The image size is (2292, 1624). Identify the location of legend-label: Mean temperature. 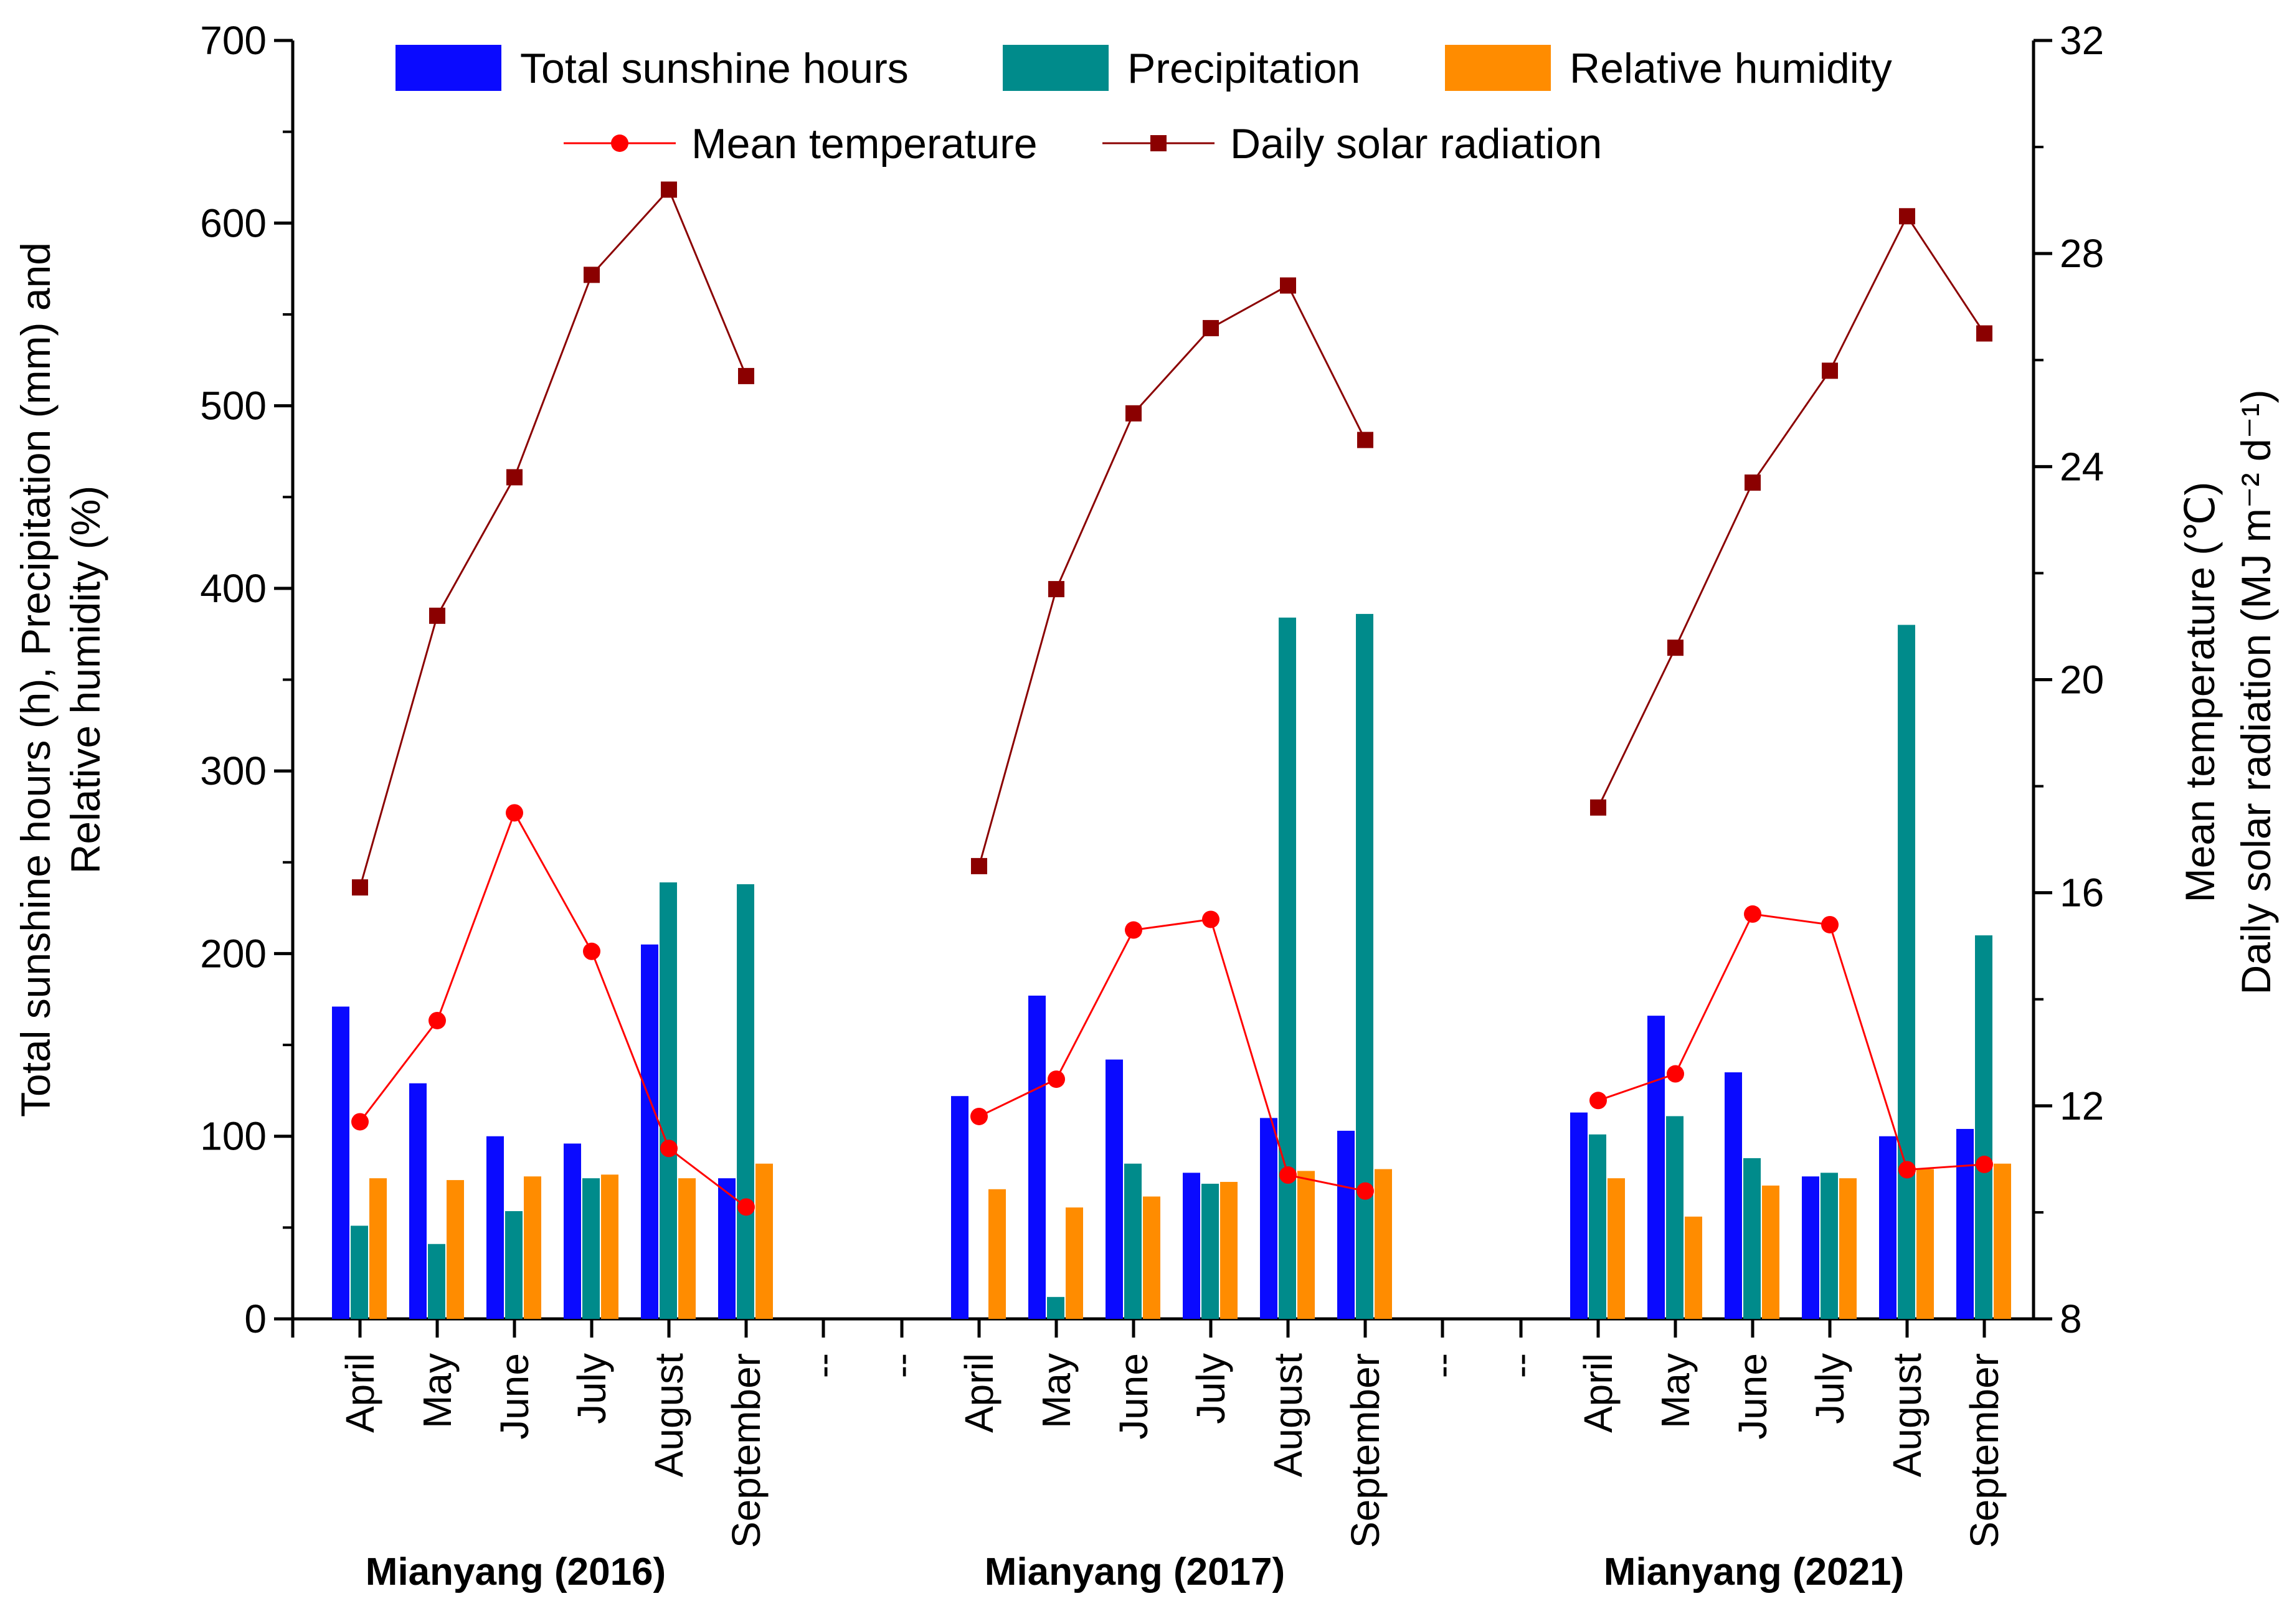
(864, 144).